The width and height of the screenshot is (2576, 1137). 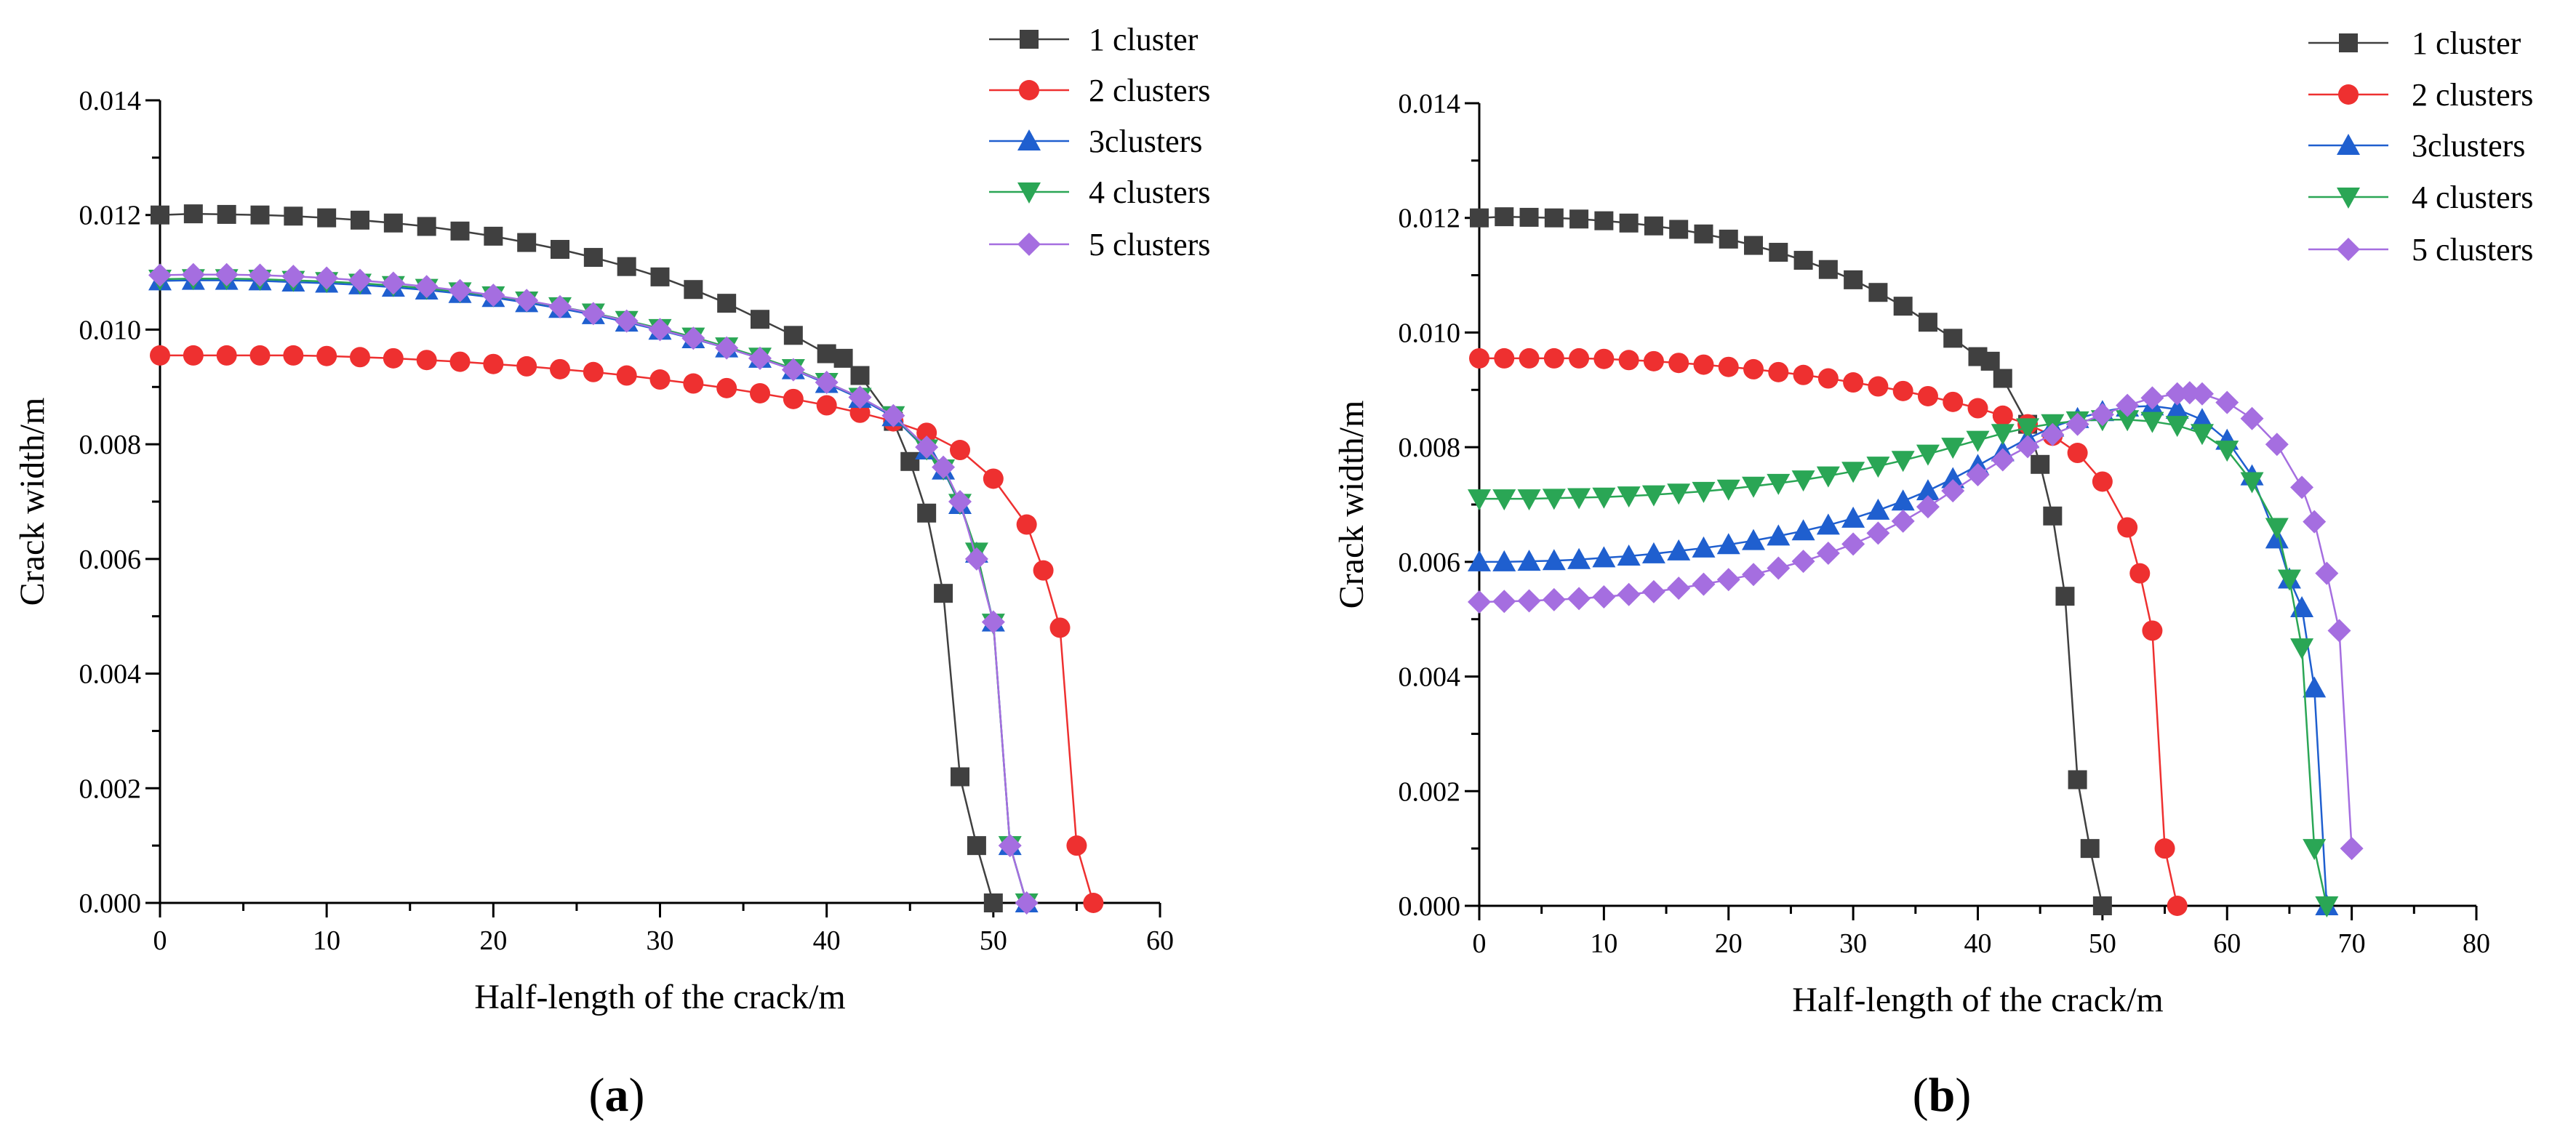 What do you see at coordinates (1942, 1096) in the screenshot?
I see `panel-label: (b)` at bounding box center [1942, 1096].